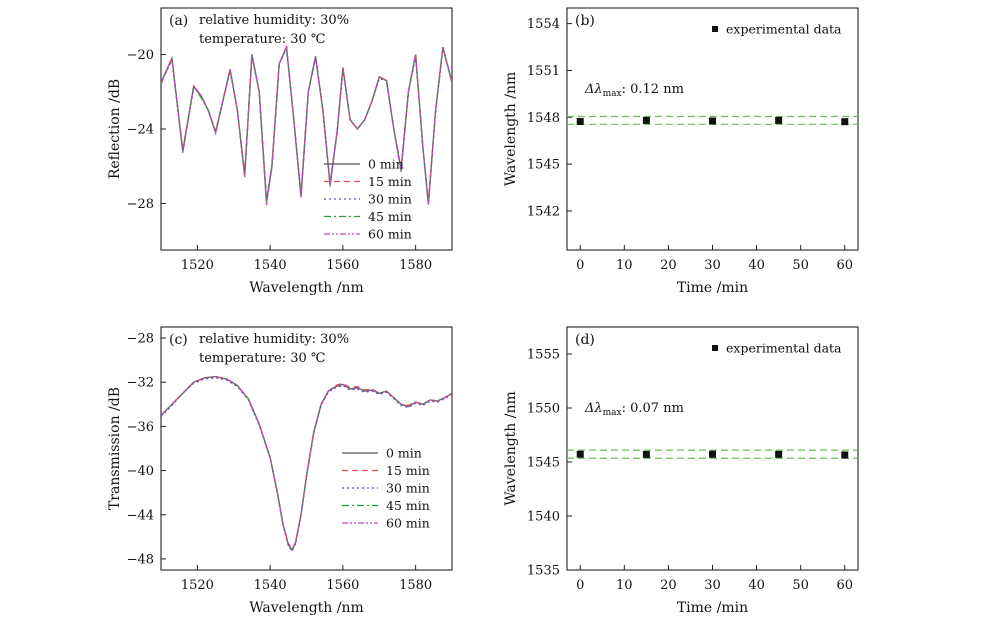 Image resolution: width=1000 pixels, height=621 pixels. I want to click on y-tick-label: −32, so click(140, 383).